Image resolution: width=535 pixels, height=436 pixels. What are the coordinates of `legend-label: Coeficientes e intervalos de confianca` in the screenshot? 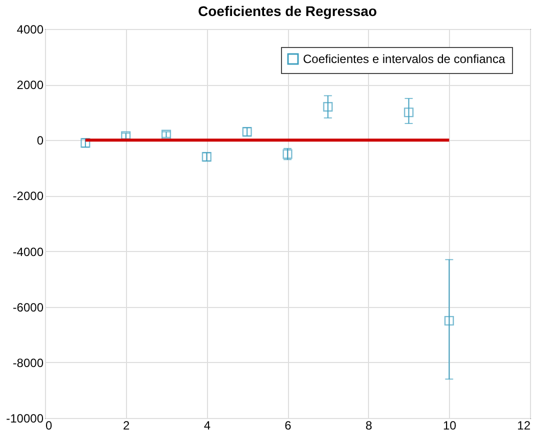 It's located at (404, 59).